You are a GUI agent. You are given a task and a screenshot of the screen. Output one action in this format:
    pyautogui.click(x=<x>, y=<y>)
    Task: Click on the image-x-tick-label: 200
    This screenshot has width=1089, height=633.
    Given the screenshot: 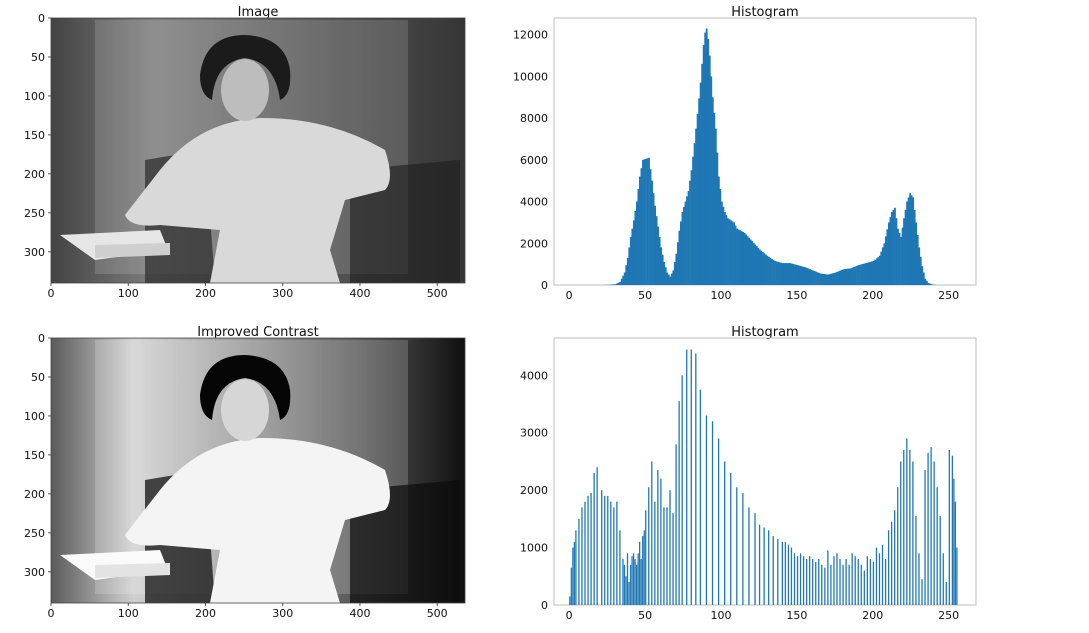 What is the action you would take?
    pyautogui.click(x=205, y=293)
    